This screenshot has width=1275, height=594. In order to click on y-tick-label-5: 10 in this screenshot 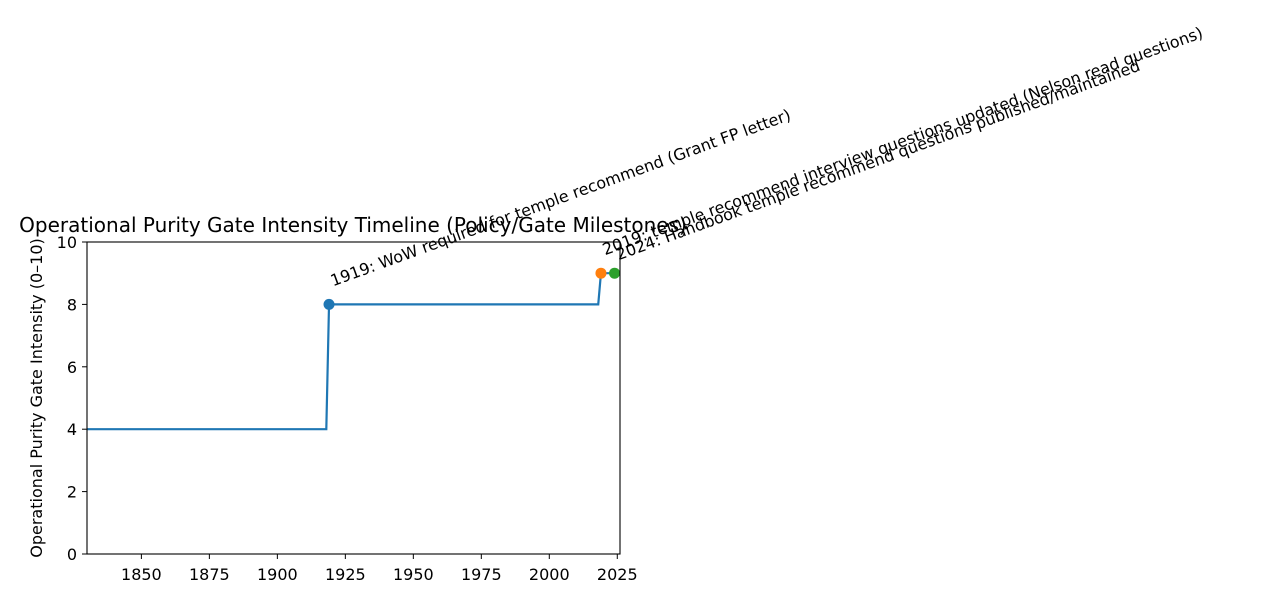, I will do `click(67, 242)`.